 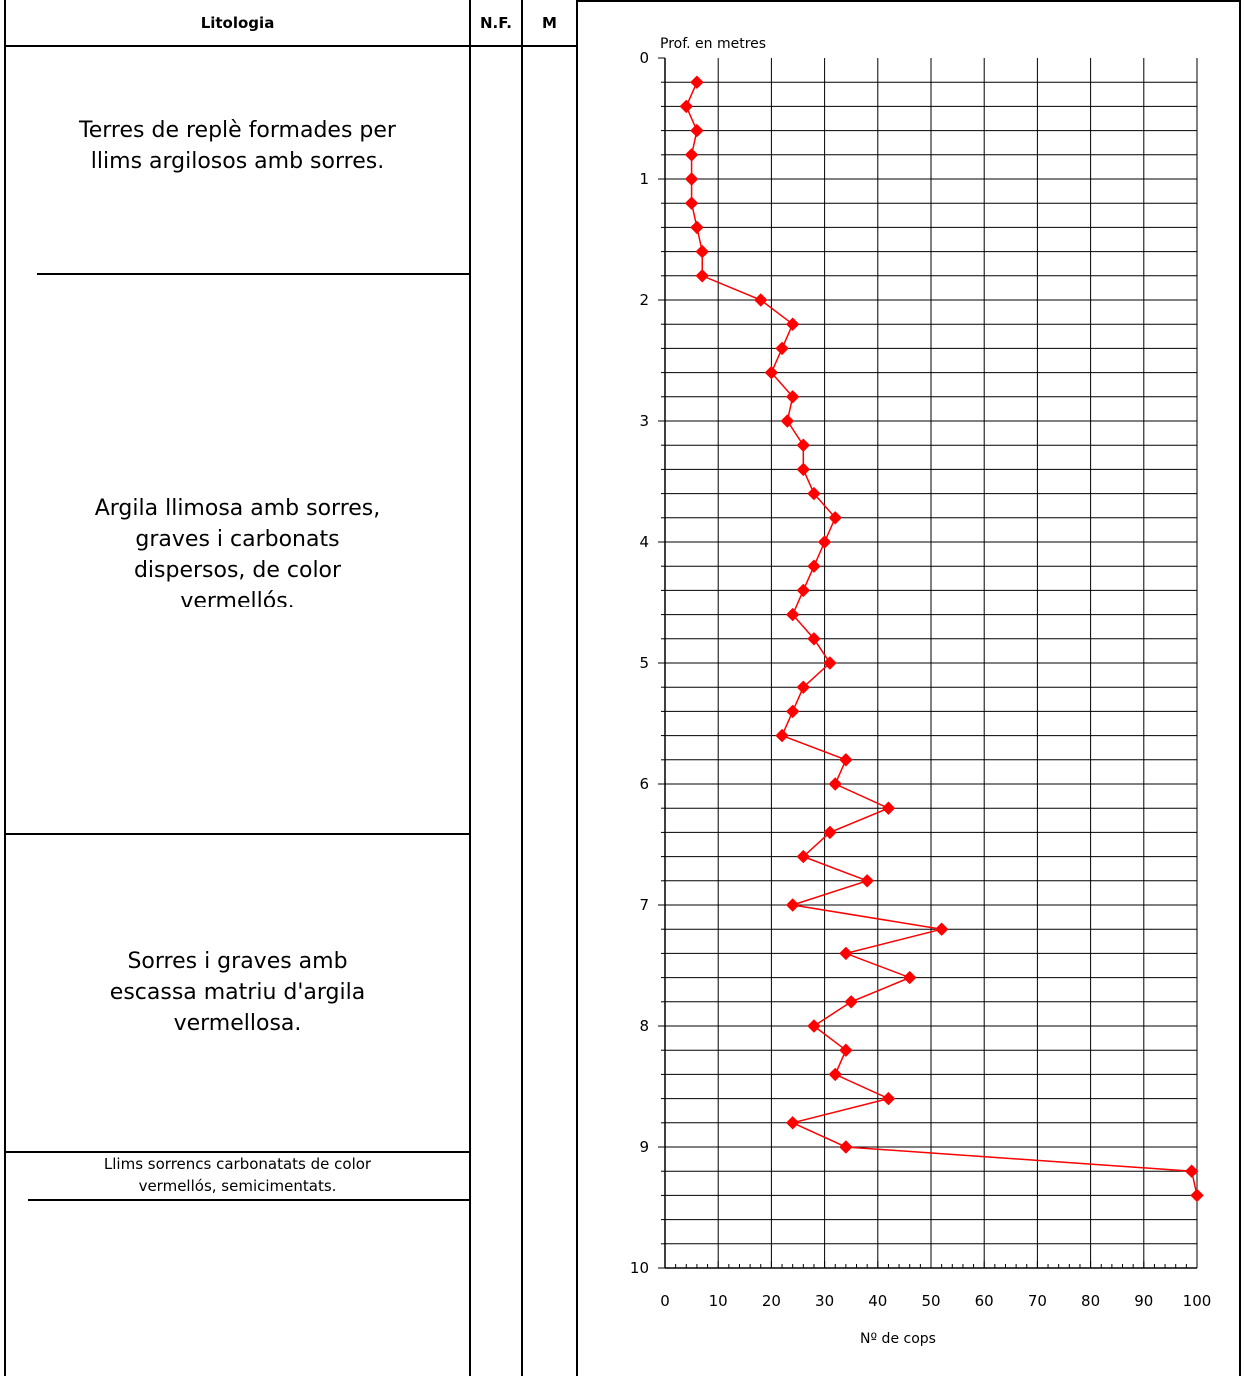 I want to click on lithology-header: Litologia, so click(x=237, y=23).